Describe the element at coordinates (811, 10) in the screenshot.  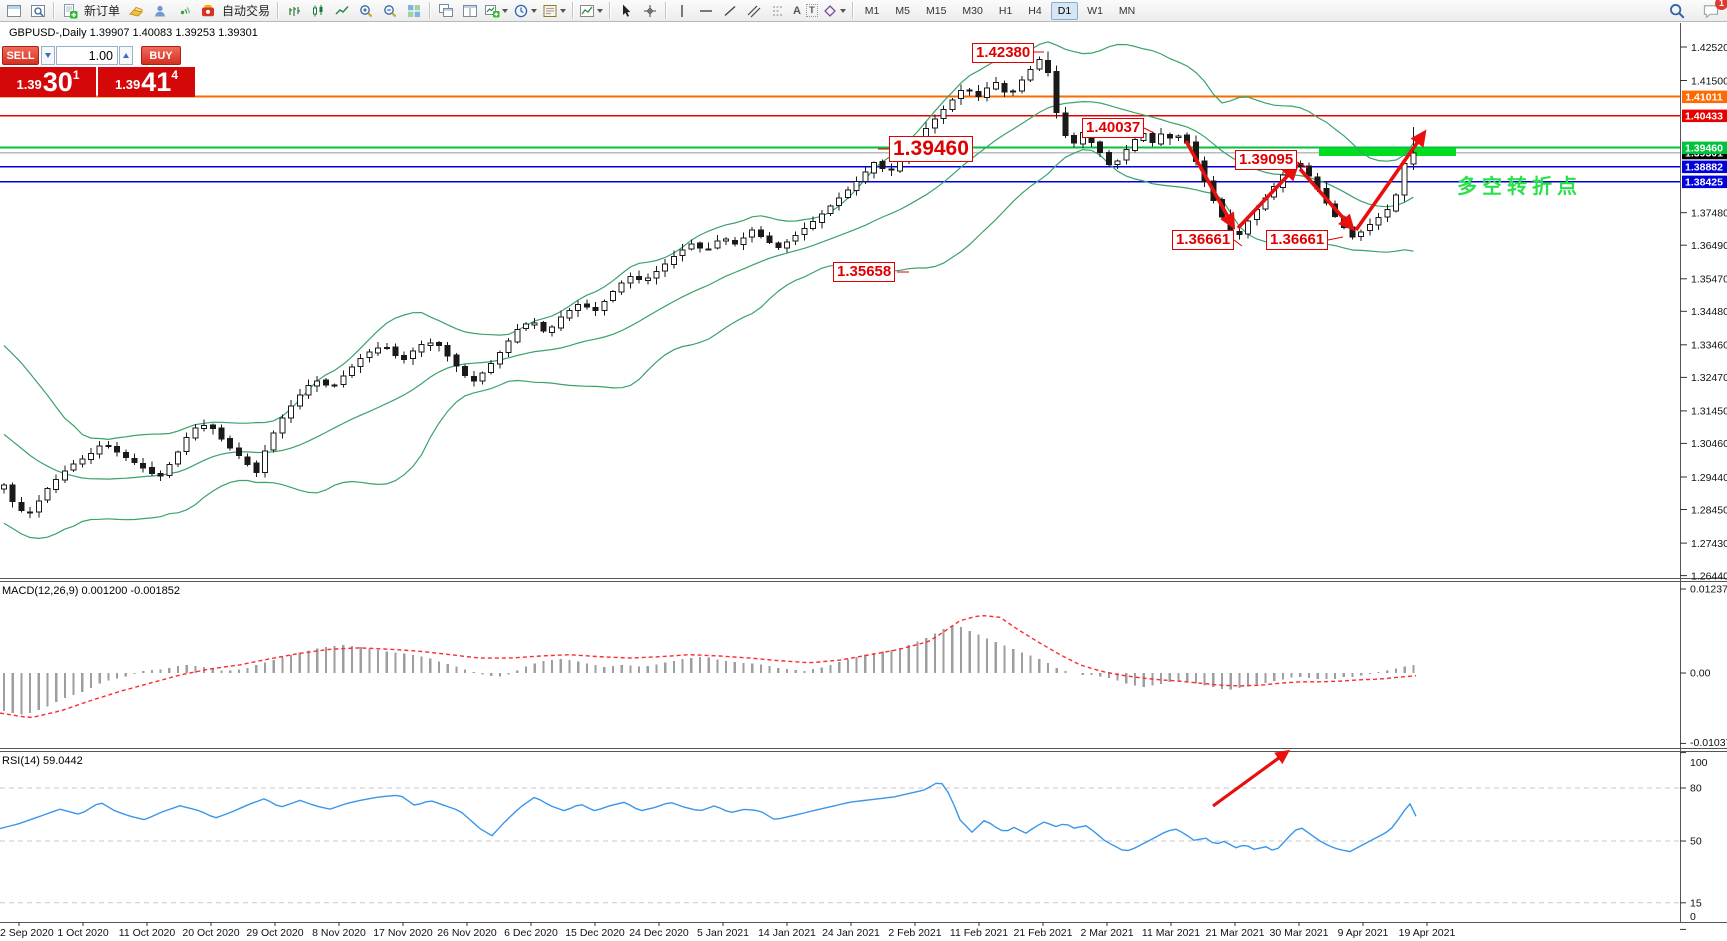
I see `text-label-tool-icon: T` at that location.